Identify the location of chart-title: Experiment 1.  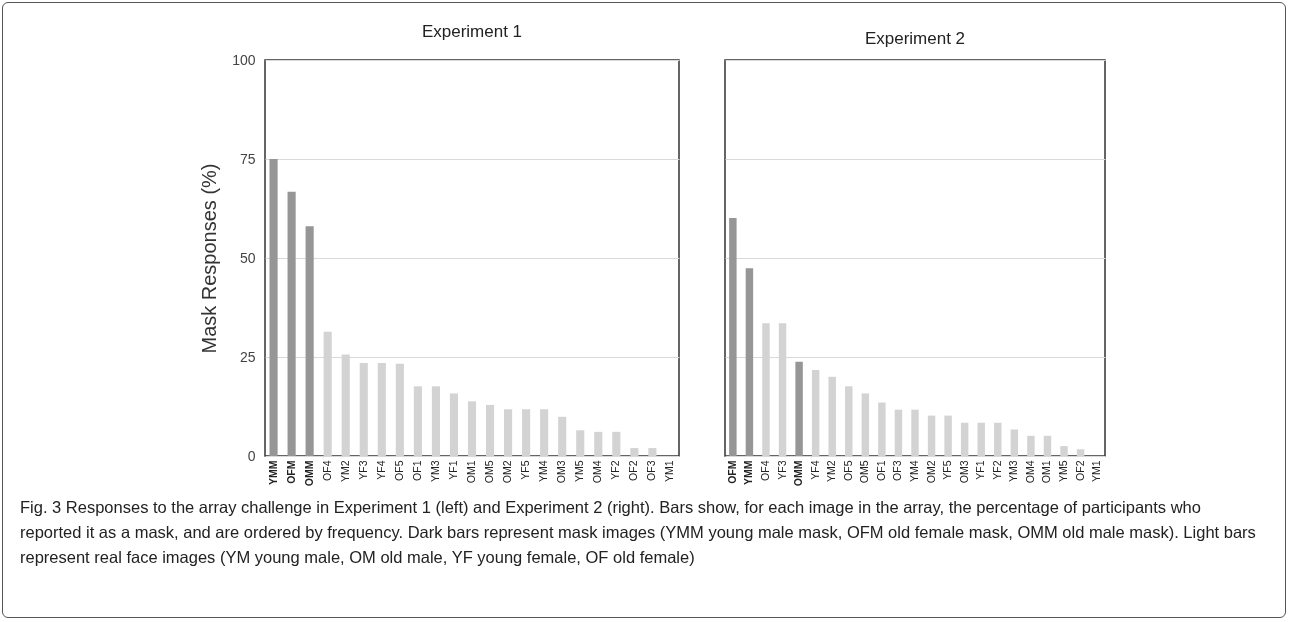
(472, 31).